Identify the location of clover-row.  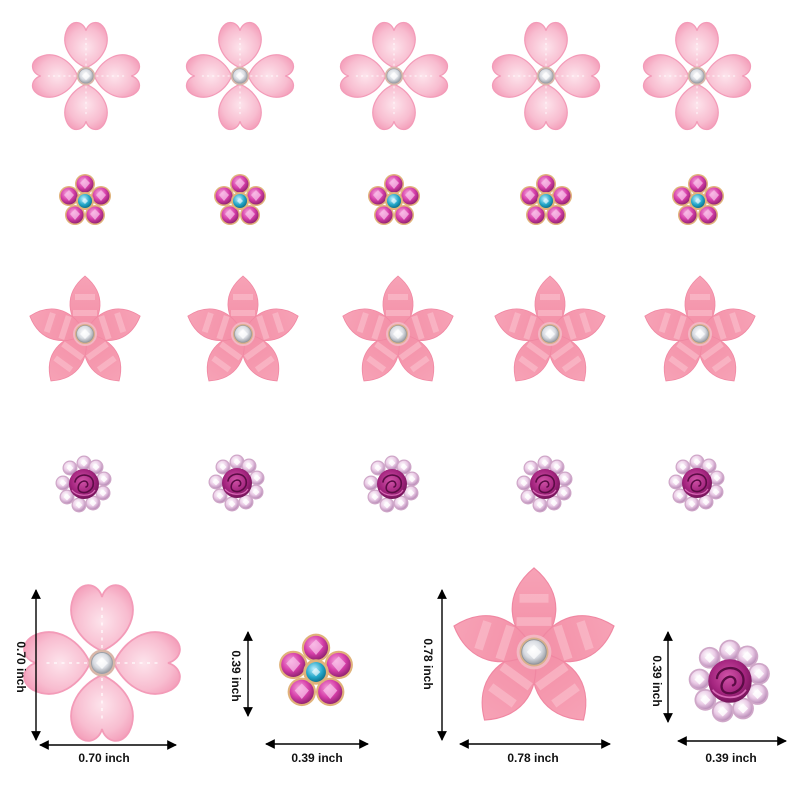
(392, 76).